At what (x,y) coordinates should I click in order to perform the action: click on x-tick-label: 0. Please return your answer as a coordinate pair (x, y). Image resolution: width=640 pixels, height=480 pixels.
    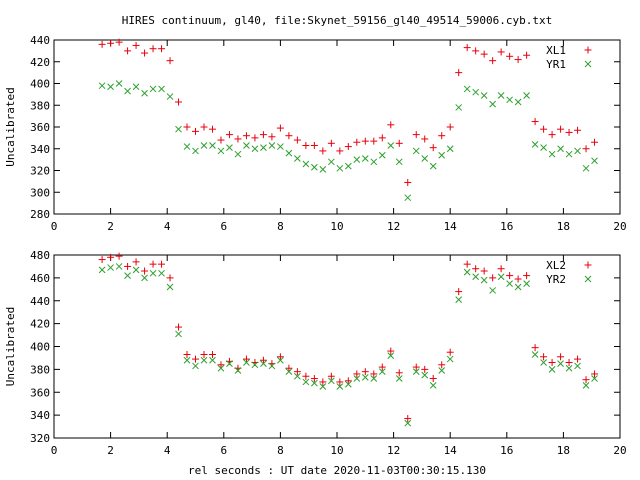
    Looking at the image, I should click on (54, 450).